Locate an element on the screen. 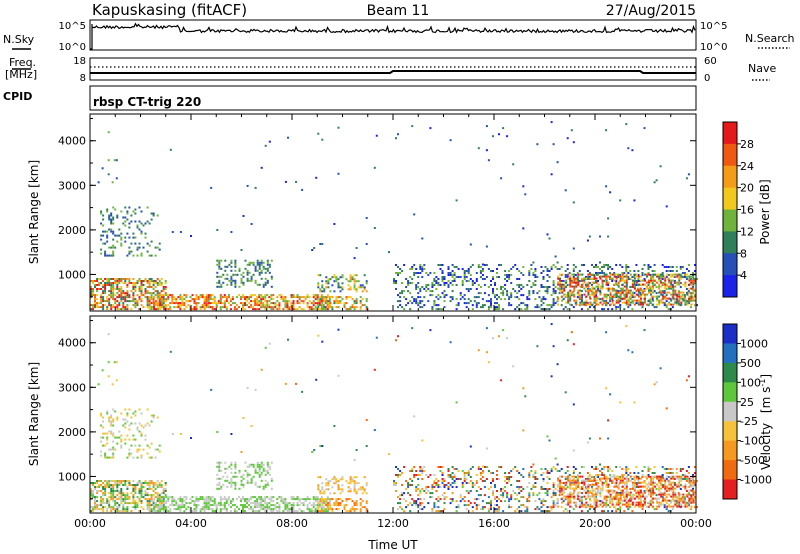  nsearch-label: N.Search is located at coordinates (770, 38).